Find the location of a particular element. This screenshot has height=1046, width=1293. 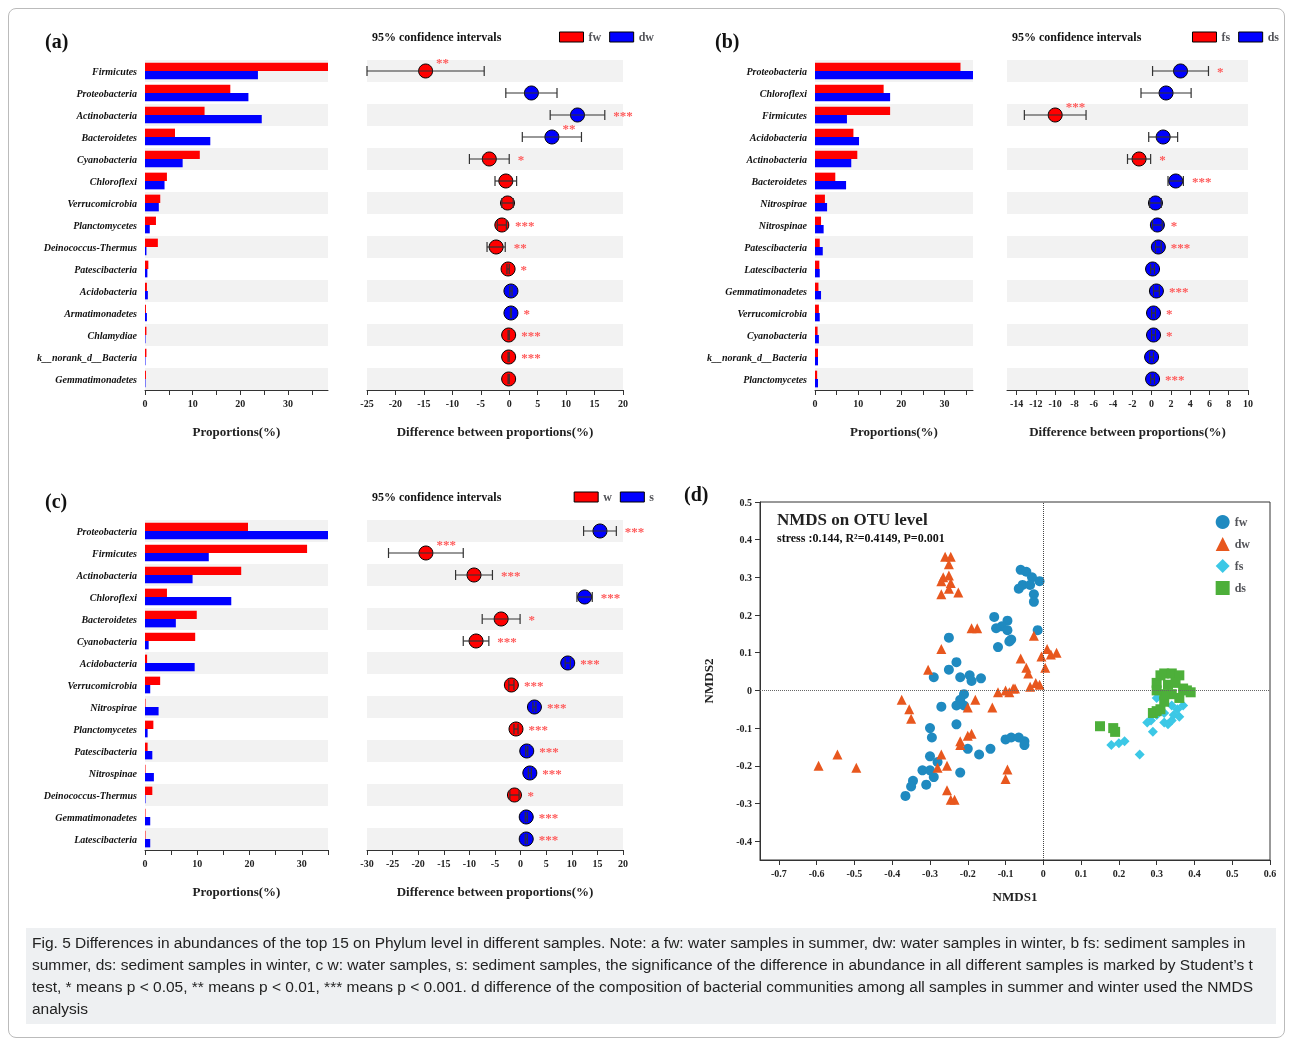

legend-label: ds is located at coordinates (1240, 588).